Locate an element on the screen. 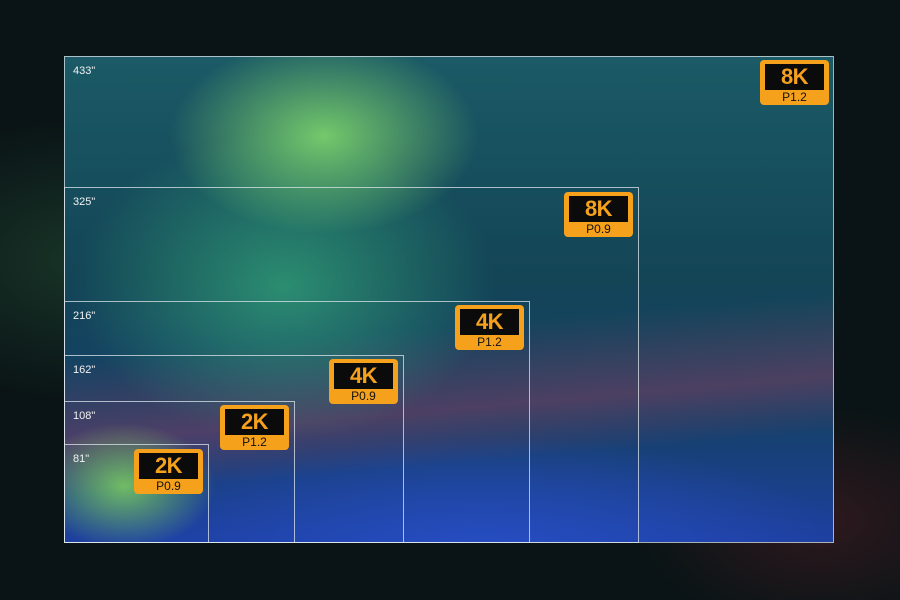 This screenshot has width=900, height=600. badge-325: 8K P0.9 is located at coordinates (598, 214).